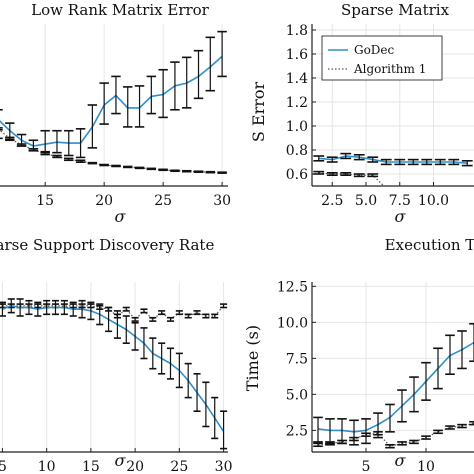  Describe the element at coordinates (400, 201) in the screenshot. I see `x-tick-label: 7.5` at that location.